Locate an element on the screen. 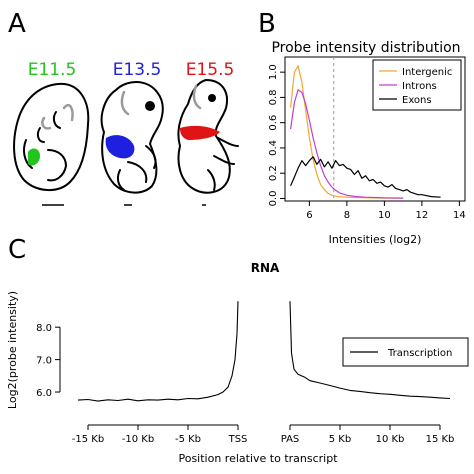 This screenshot has width=474, height=474. embryo-e13-highlight is located at coordinates (120, 147).